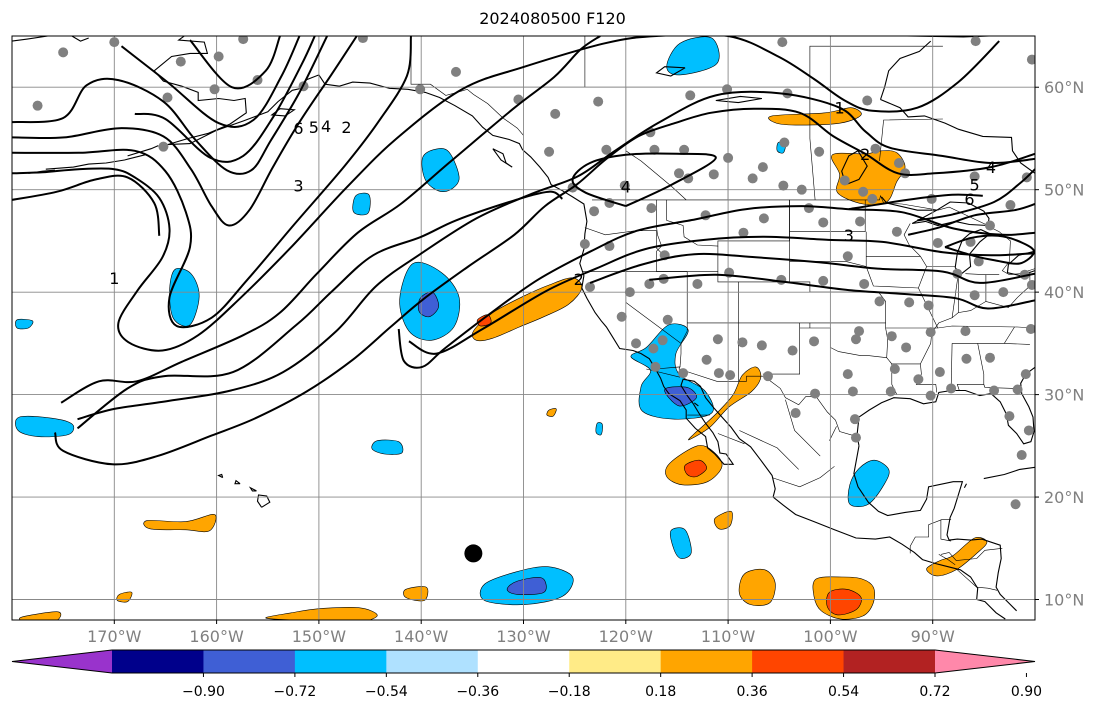 Image resolution: width=1105 pixels, height=712 pixels. What do you see at coordinates (386, 692) in the screenshot?
I see `colorbar-tick-label: −0.54` at bounding box center [386, 692].